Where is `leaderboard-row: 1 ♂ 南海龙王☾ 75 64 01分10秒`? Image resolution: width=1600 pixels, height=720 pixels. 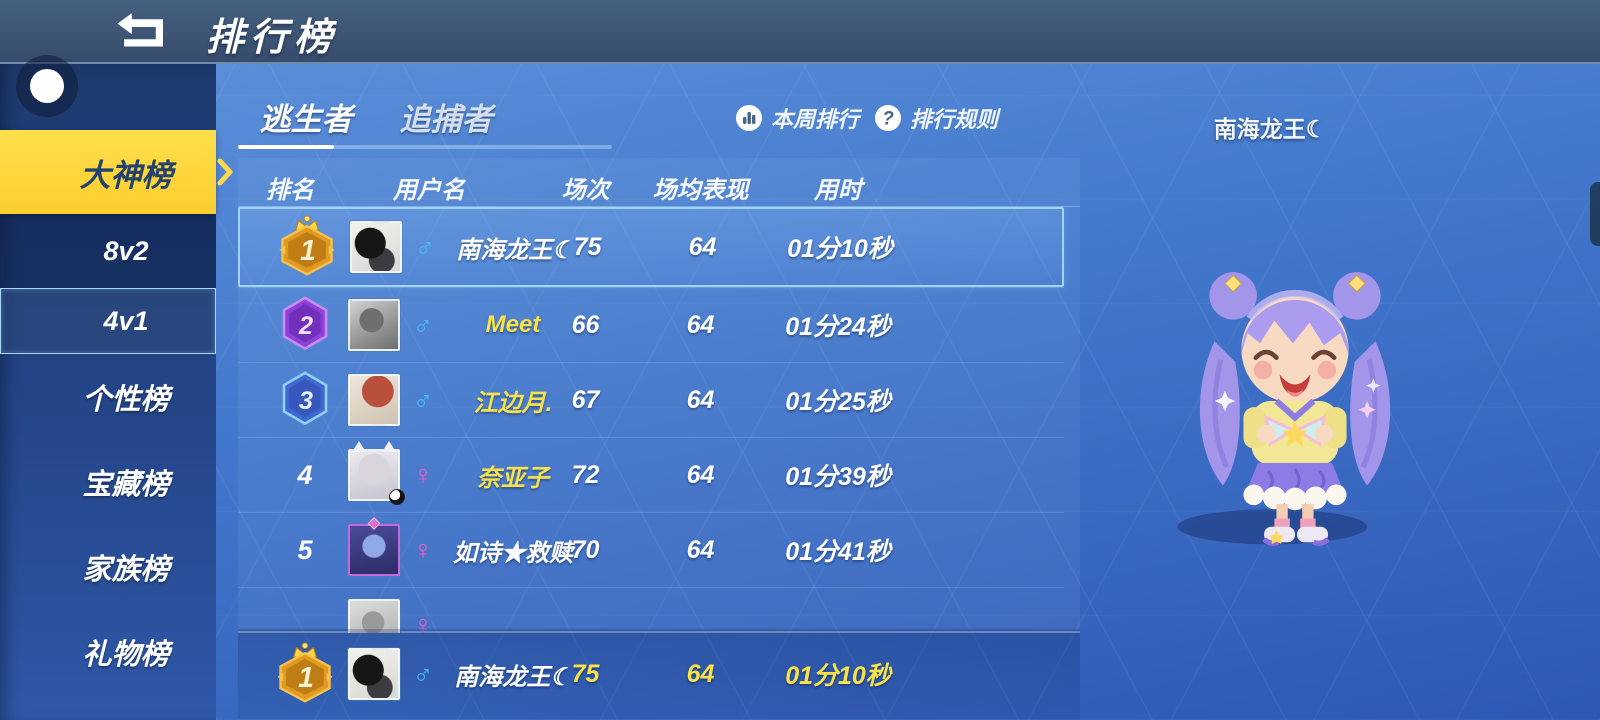
leaderboard-row: 1 ♂ 南海龙王☾ 75 64 01分10秒 is located at coordinates (651, 247).